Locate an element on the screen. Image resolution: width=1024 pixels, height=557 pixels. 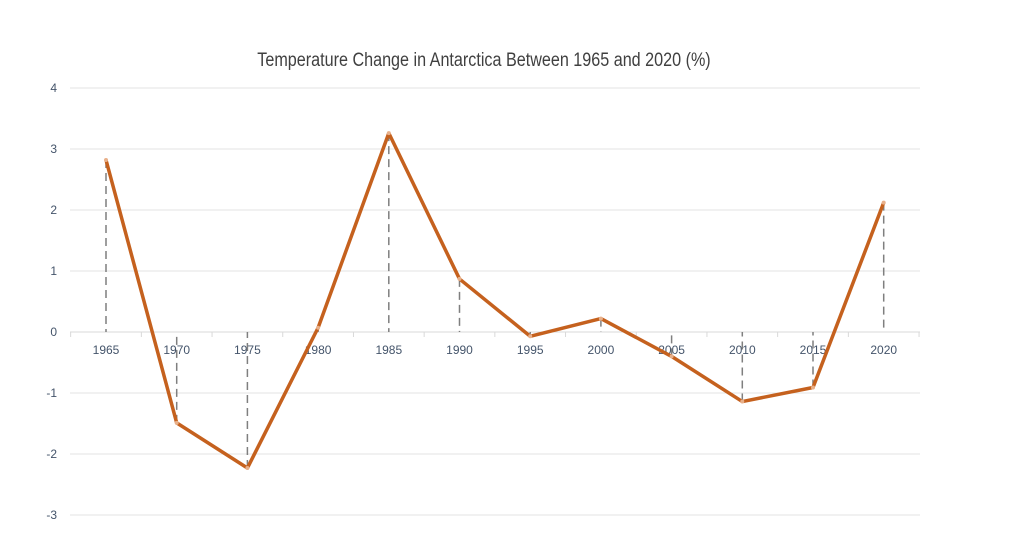
y-tick-label: 0 is located at coordinates (53, 332).